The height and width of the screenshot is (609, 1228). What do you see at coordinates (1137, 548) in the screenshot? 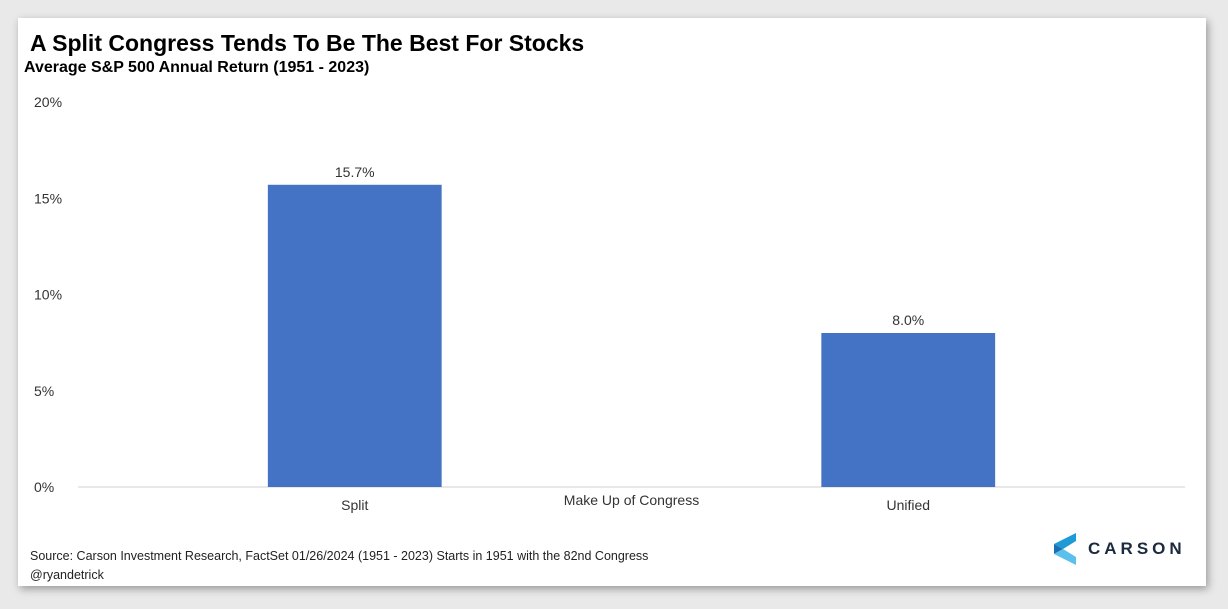
I see `carson-logo-text: CARSON` at bounding box center [1137, 548].